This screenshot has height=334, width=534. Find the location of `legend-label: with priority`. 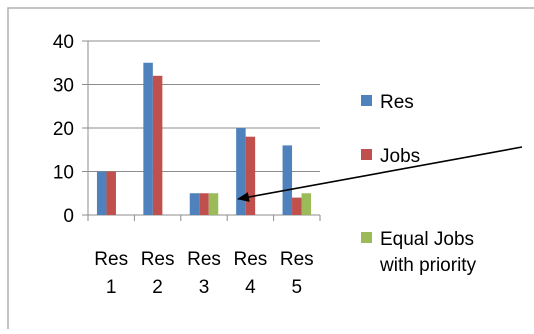

legend-label: with priority is located at coordinates (428, 265).